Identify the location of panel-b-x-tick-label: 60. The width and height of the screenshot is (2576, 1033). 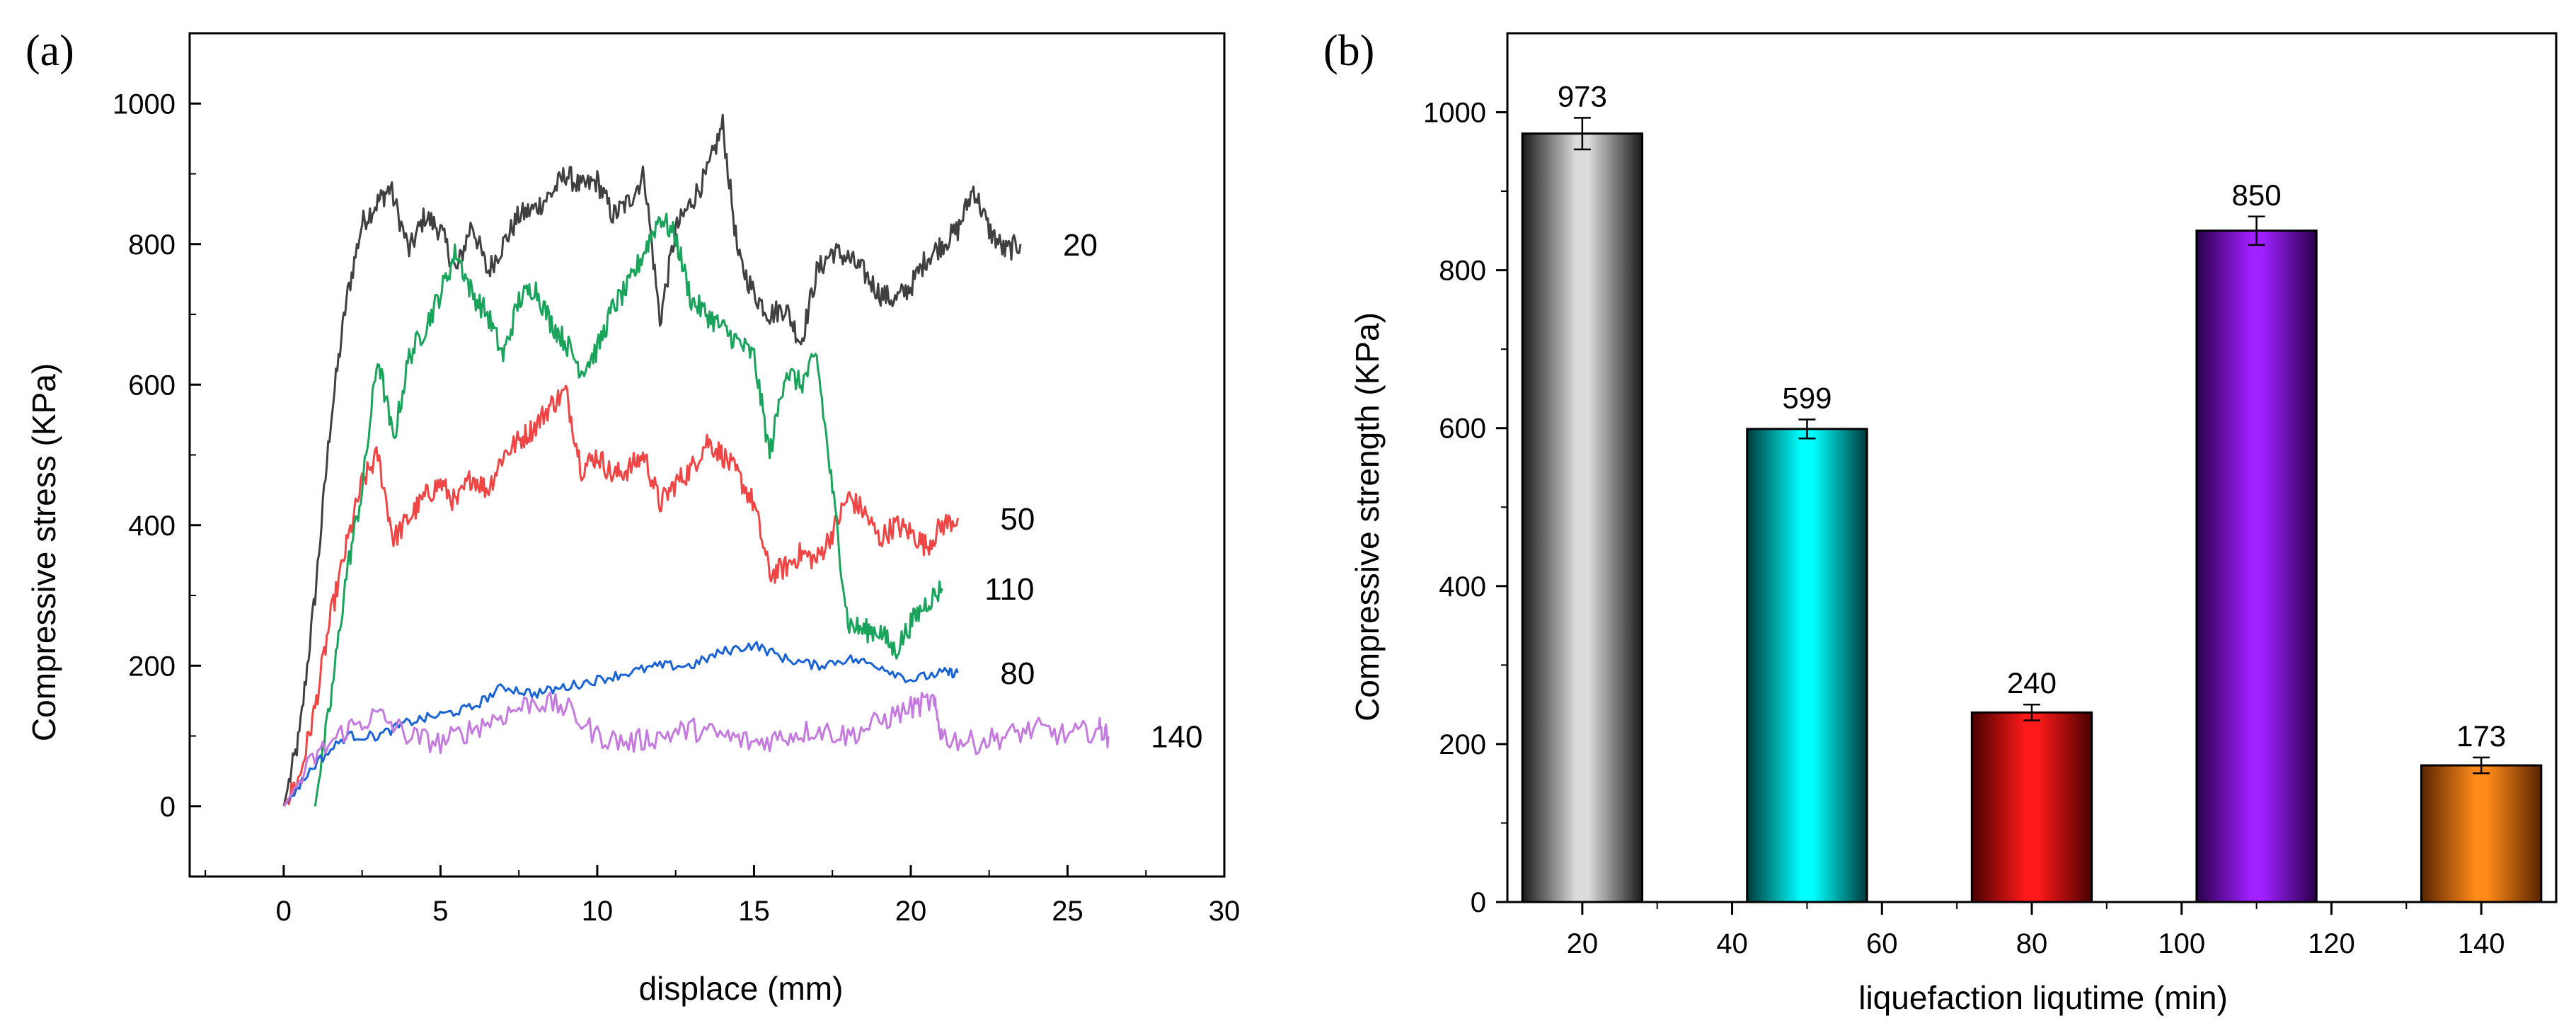
(1882, 943).